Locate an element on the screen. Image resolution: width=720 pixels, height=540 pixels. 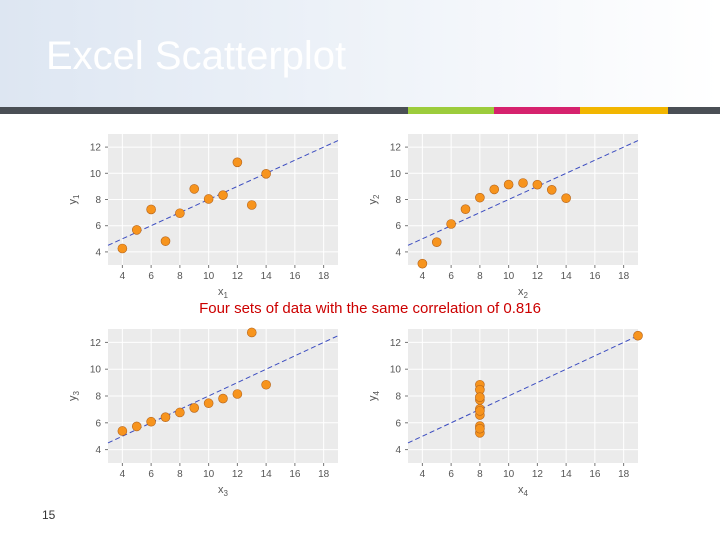
slide-title: Excel Scatterplot is located at coordinates (196, 56).